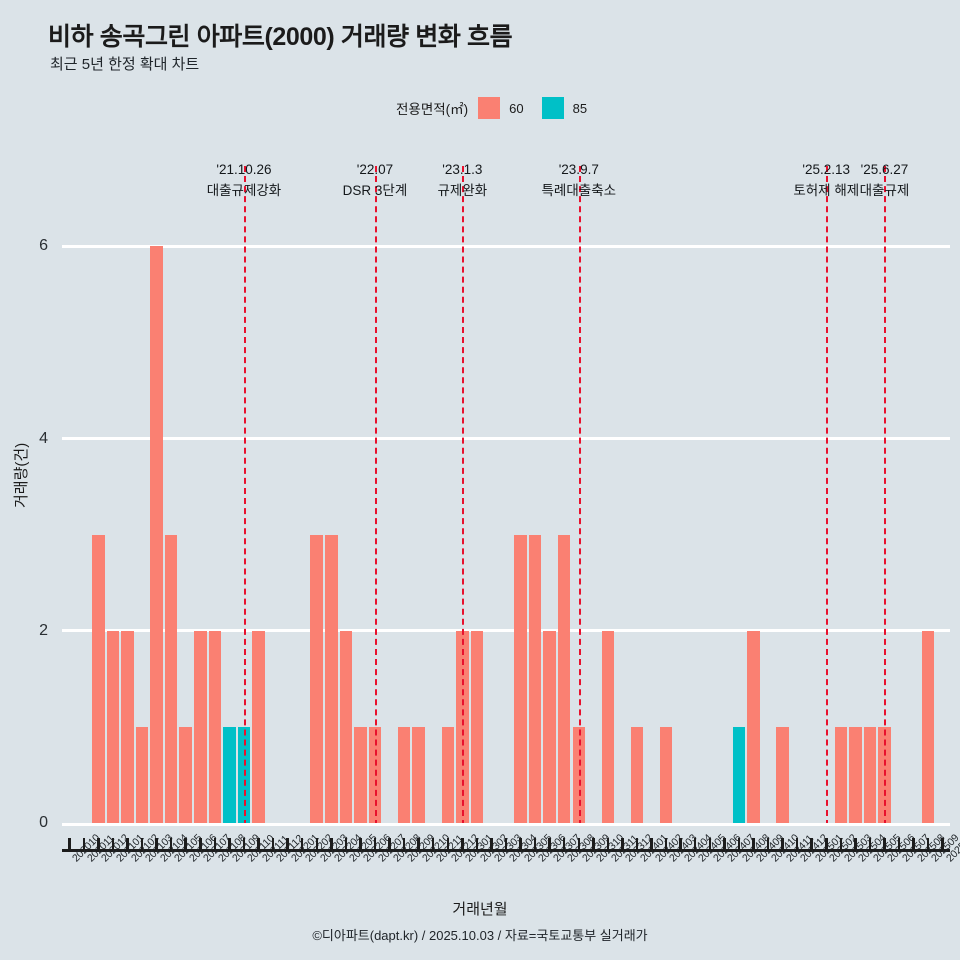 This screenshot has height=960, width=960. I want to click on chart-subtitle: 최근 5년 한정 확대 차트, so click(125, 64).